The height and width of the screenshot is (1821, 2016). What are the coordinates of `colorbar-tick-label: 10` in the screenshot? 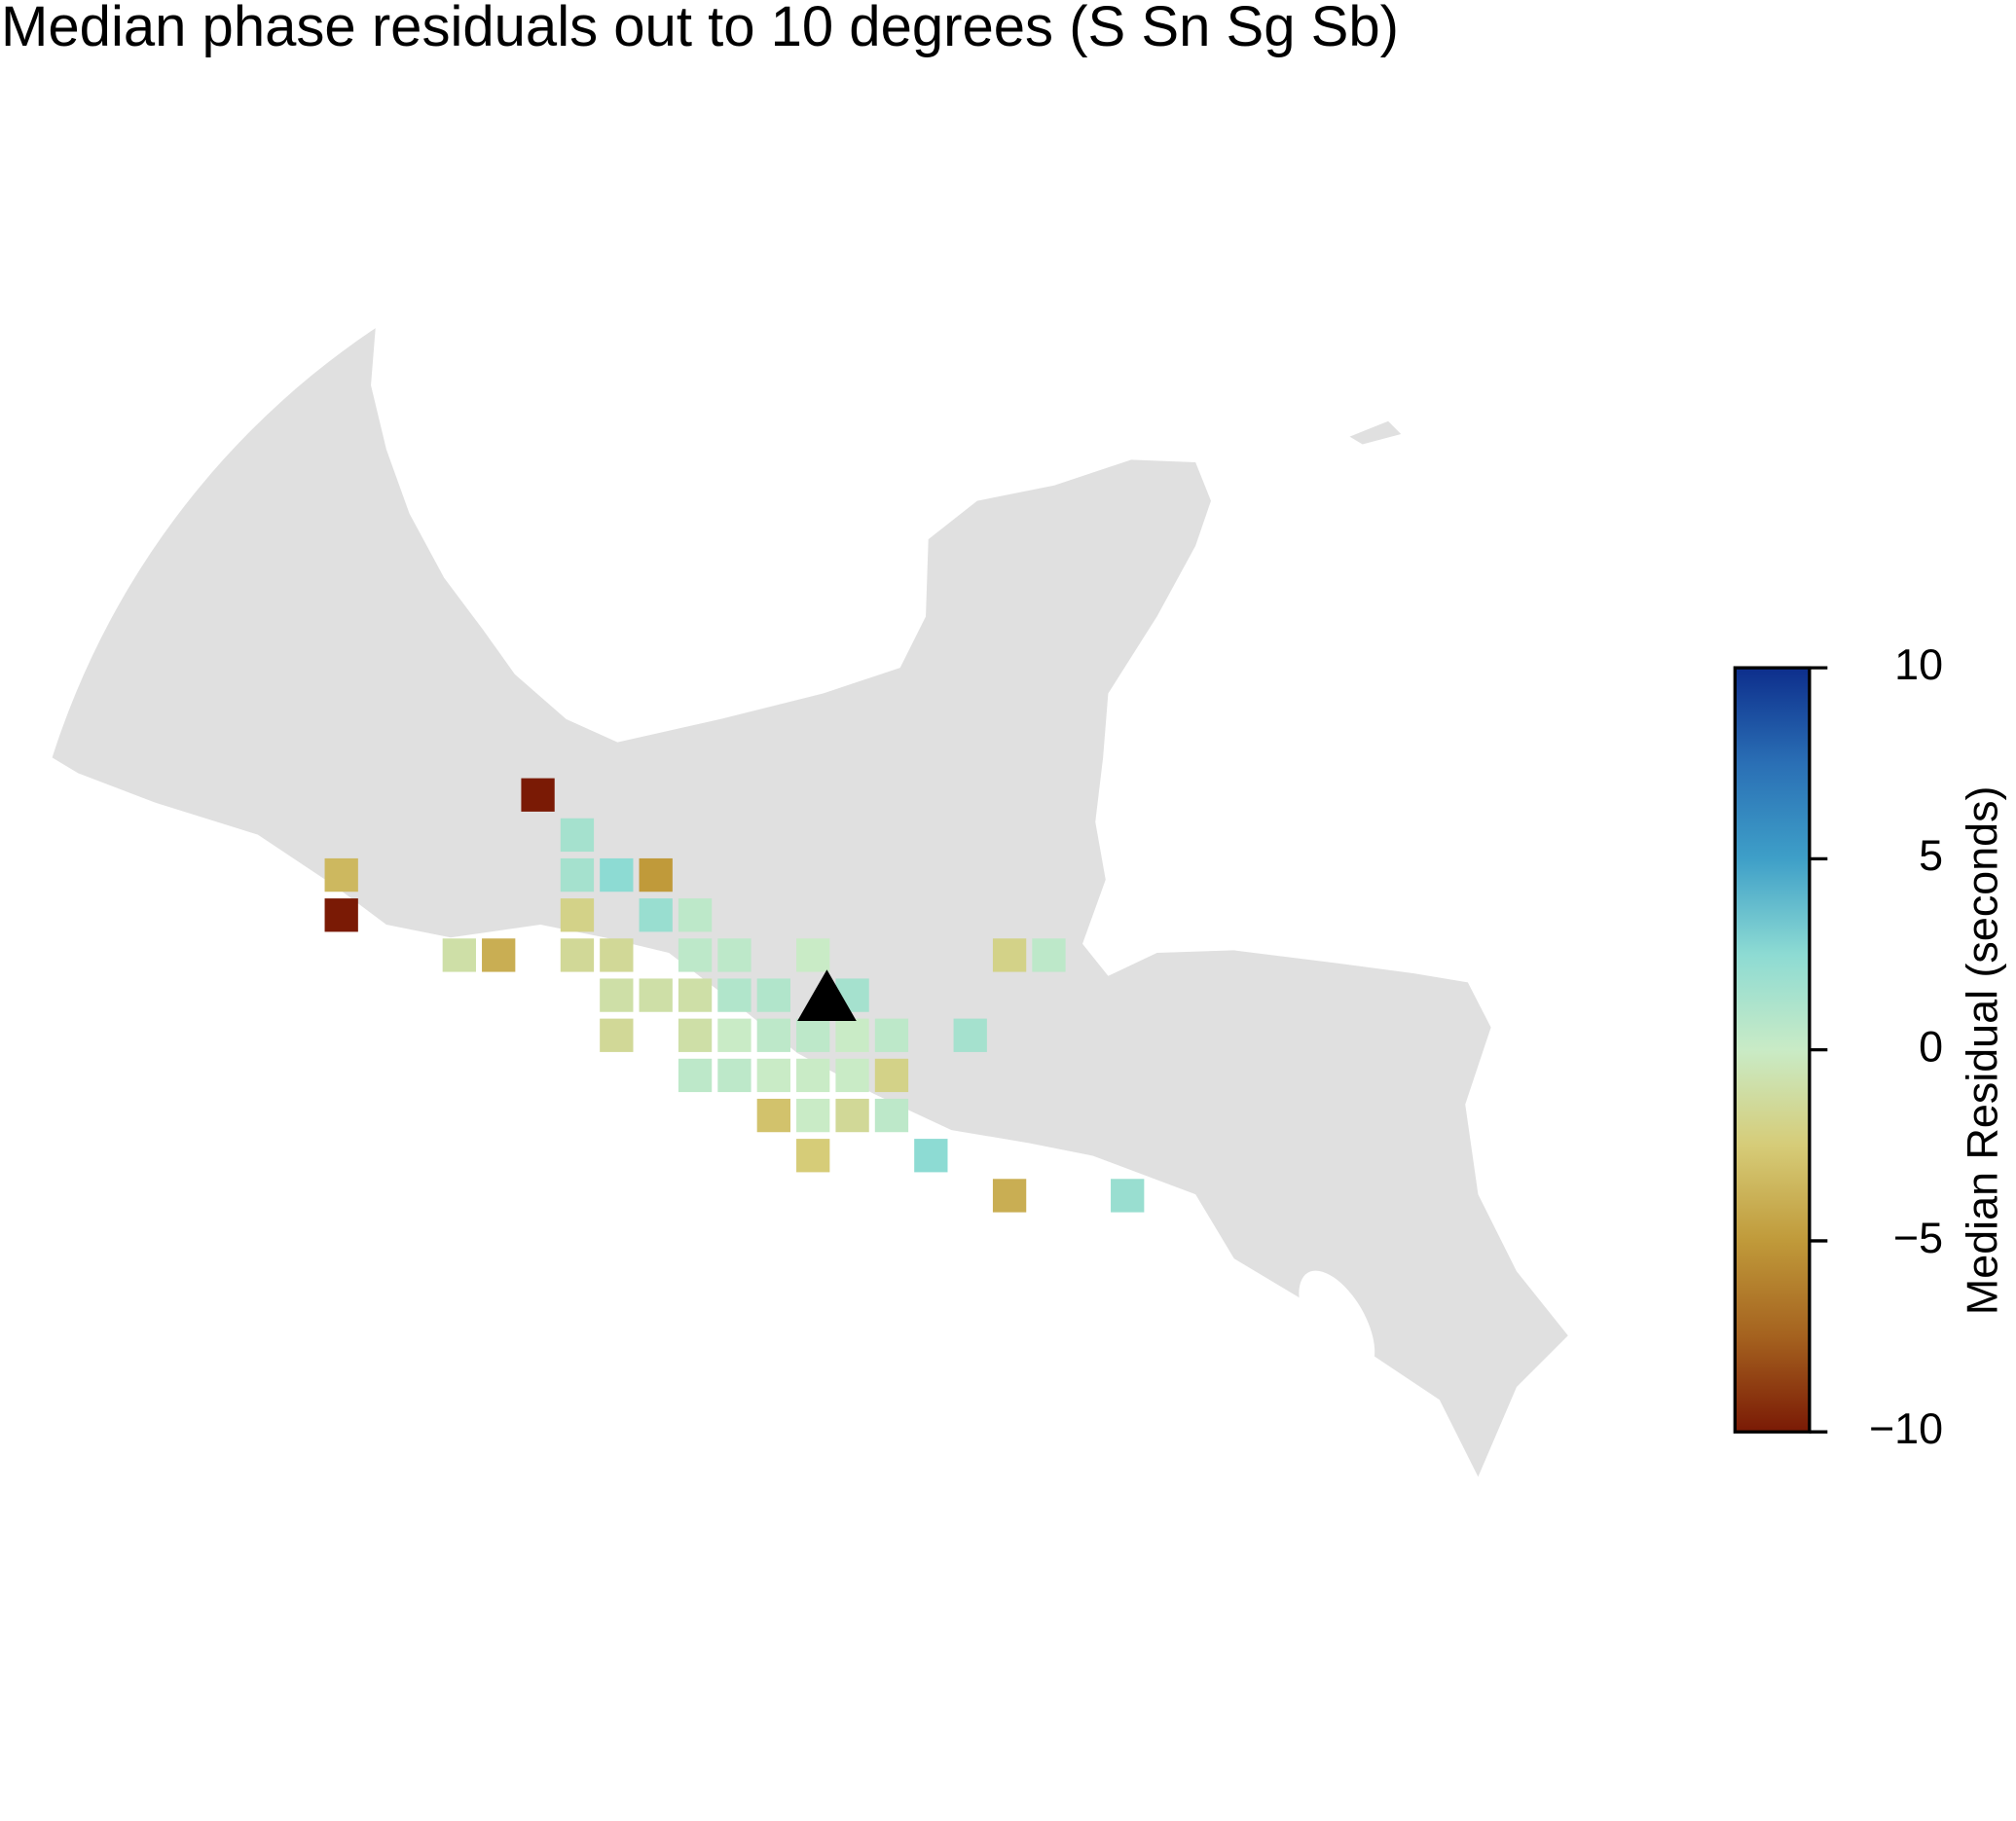 It's located at (1918, 664).